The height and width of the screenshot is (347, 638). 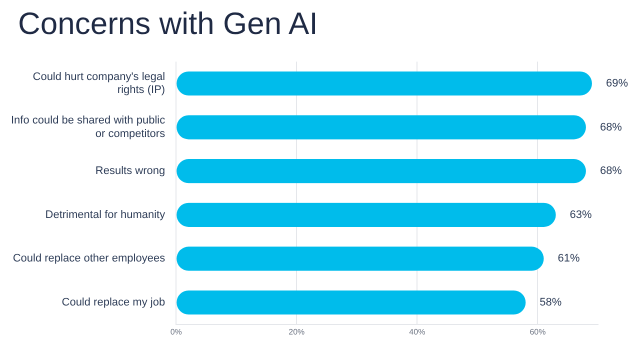 I want to click on x-tick-label: 40%, so click(x=417, y=331).